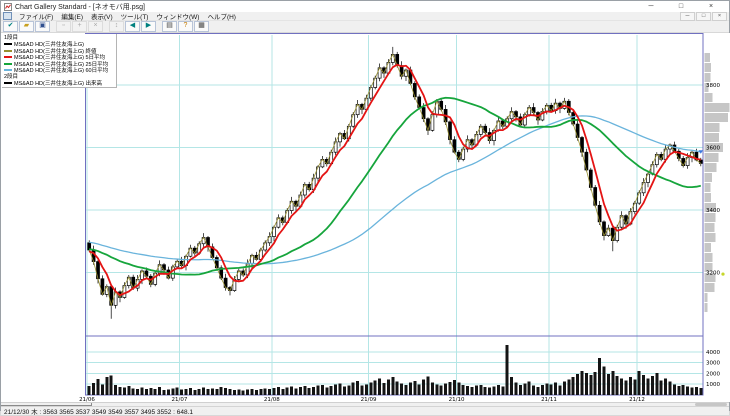 The height and width of the screenshot is (416, 730). I want to click on price-axis-label: 3400, so click(713, 211).